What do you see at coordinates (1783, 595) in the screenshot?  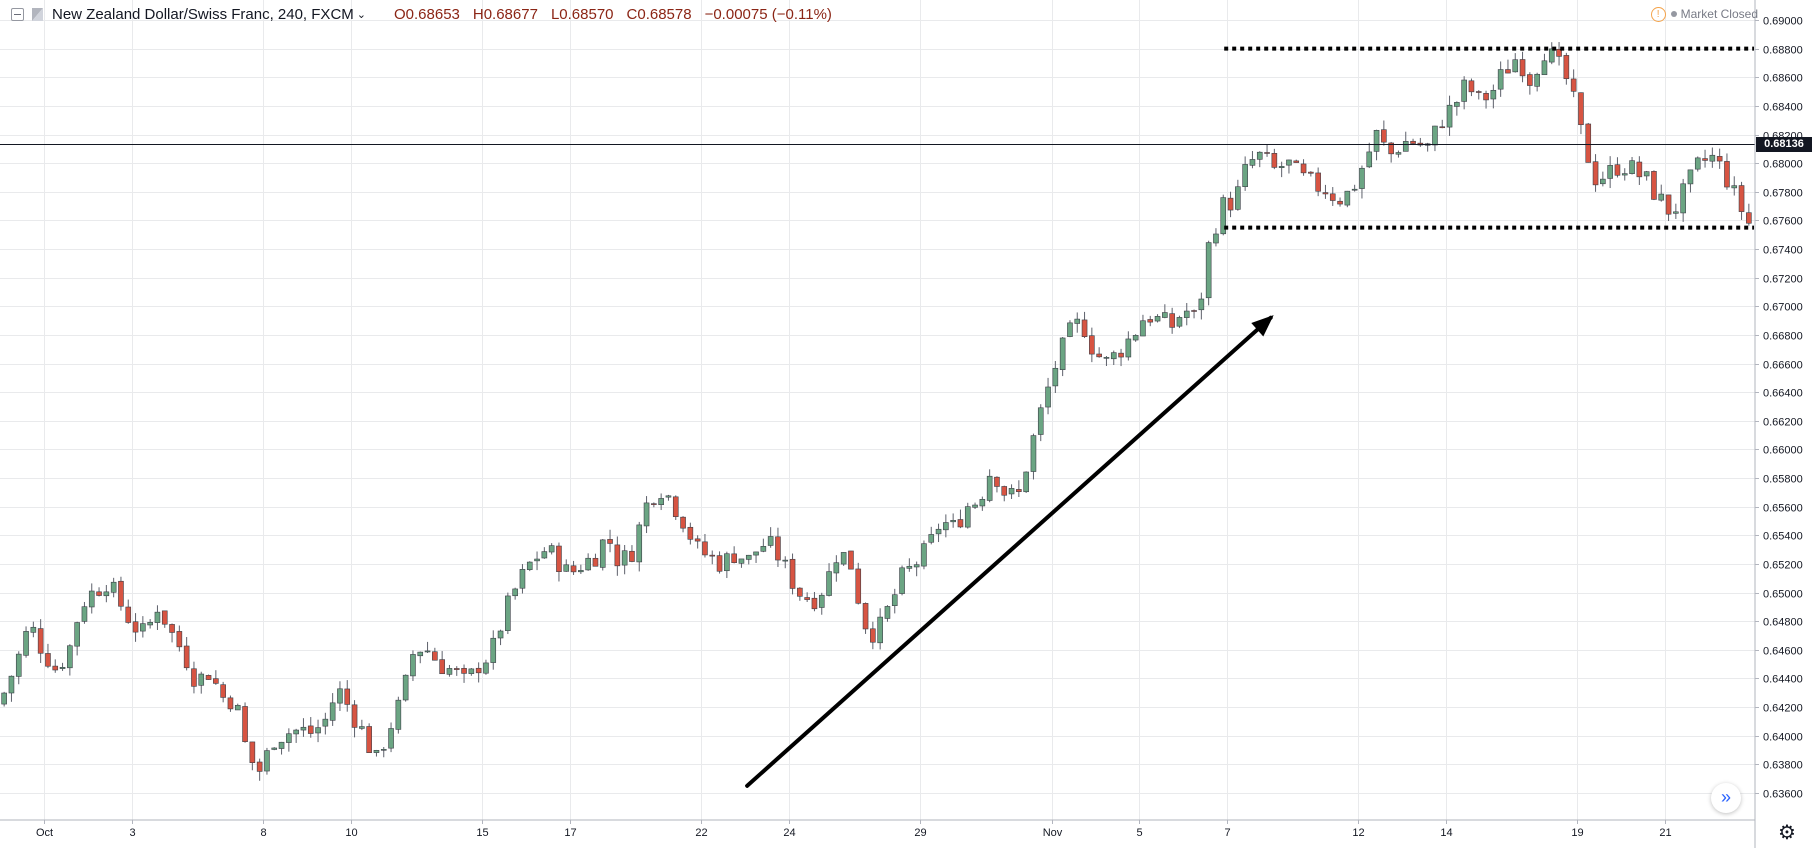 I see `price-tick-label: 0.65000` at bounding box center [1783, 595].